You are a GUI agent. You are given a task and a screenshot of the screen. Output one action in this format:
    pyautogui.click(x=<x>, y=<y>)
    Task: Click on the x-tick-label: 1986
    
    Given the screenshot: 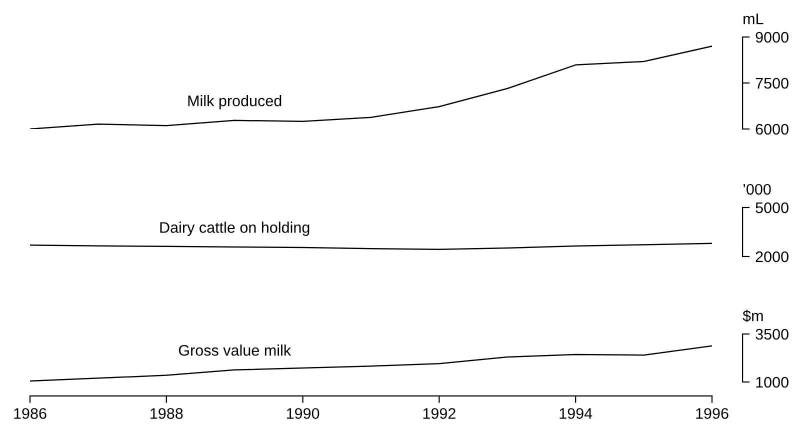 What is the action you would take?
    pyautogui.click(x=30, y=413)
    